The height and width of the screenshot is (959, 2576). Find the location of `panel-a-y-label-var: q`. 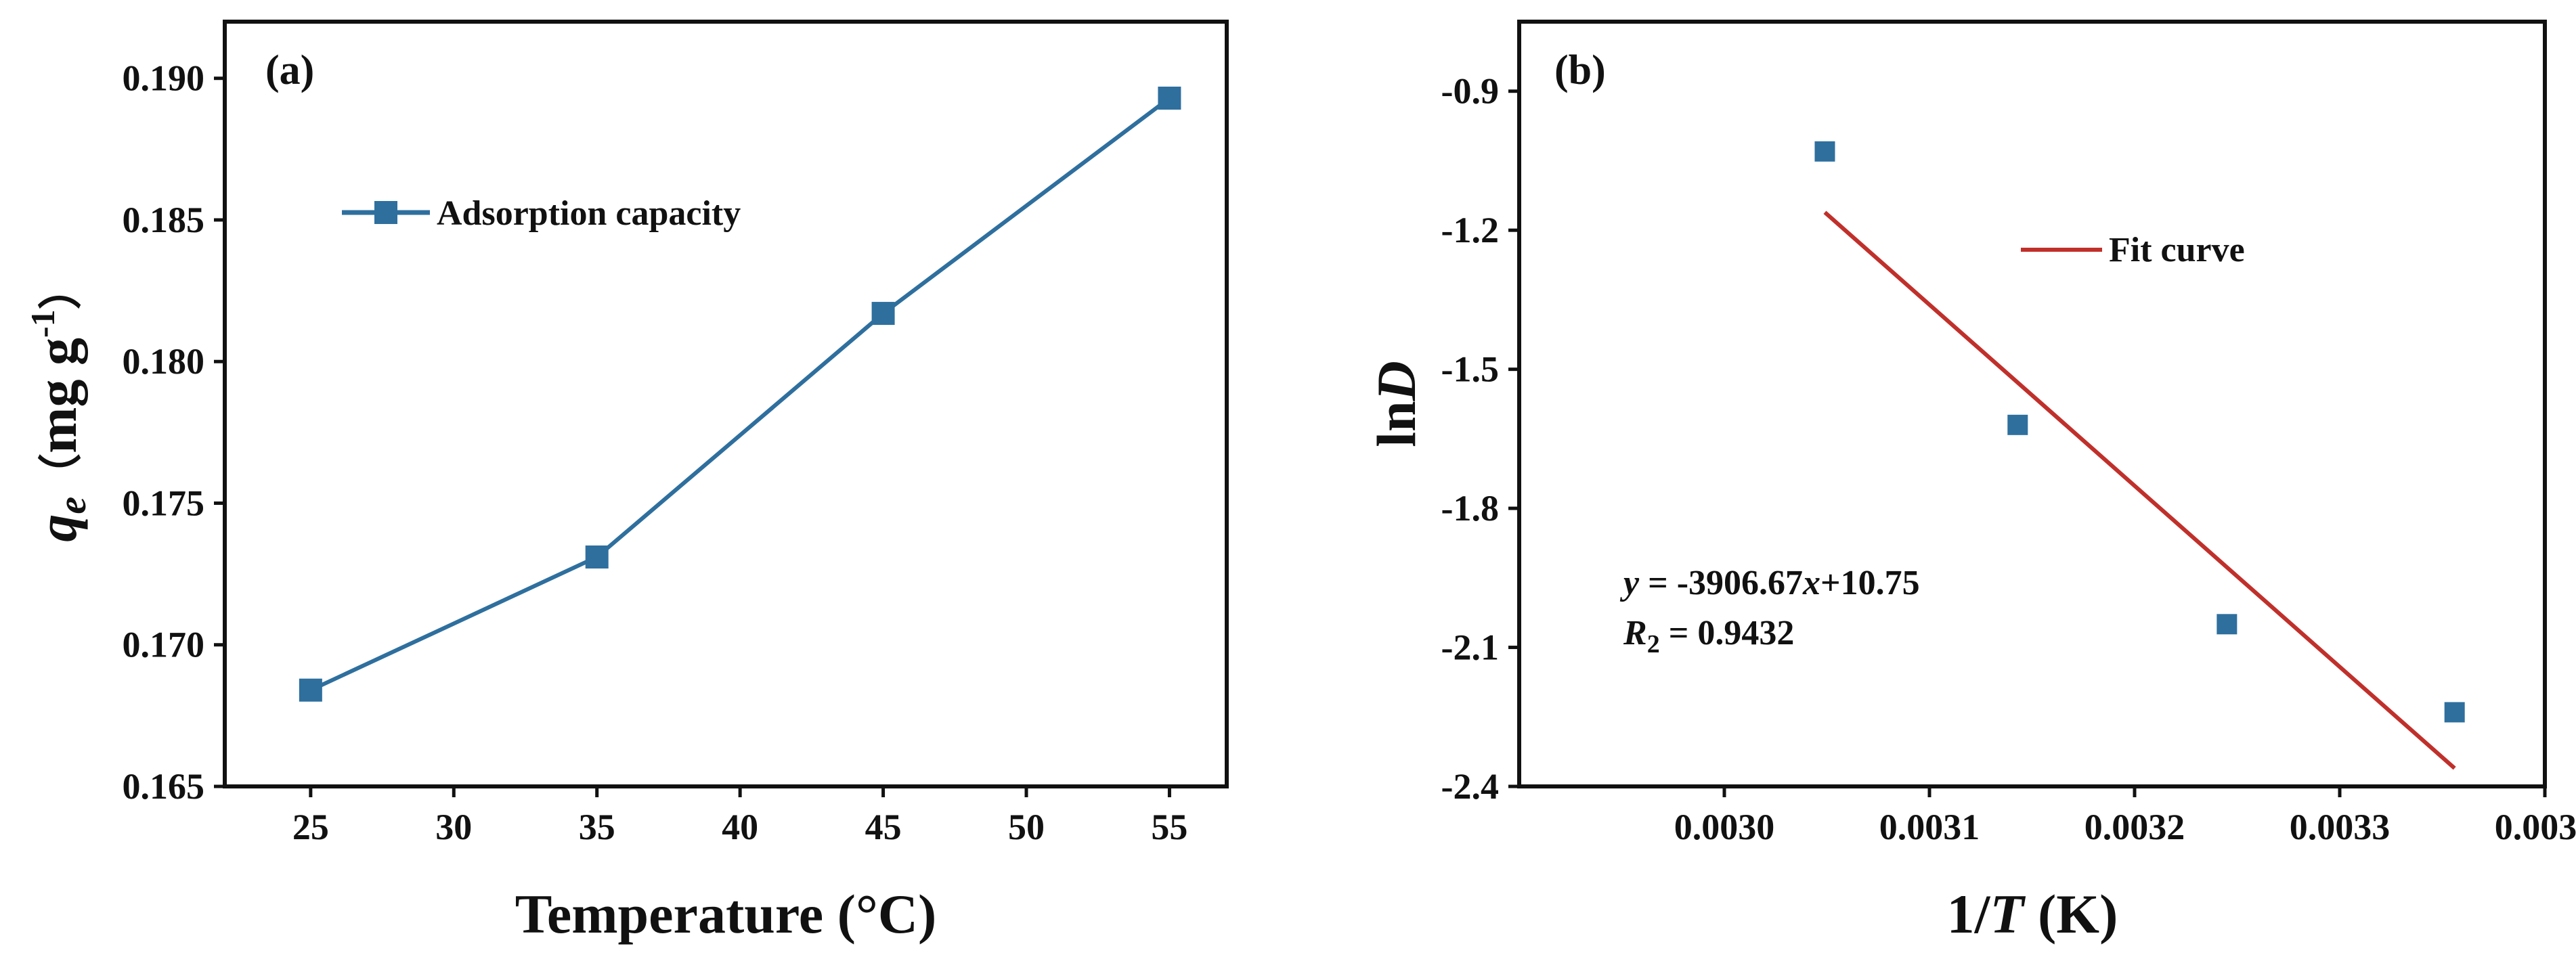

panel-a-y-label-var: q is located at coordinates (57, 528).